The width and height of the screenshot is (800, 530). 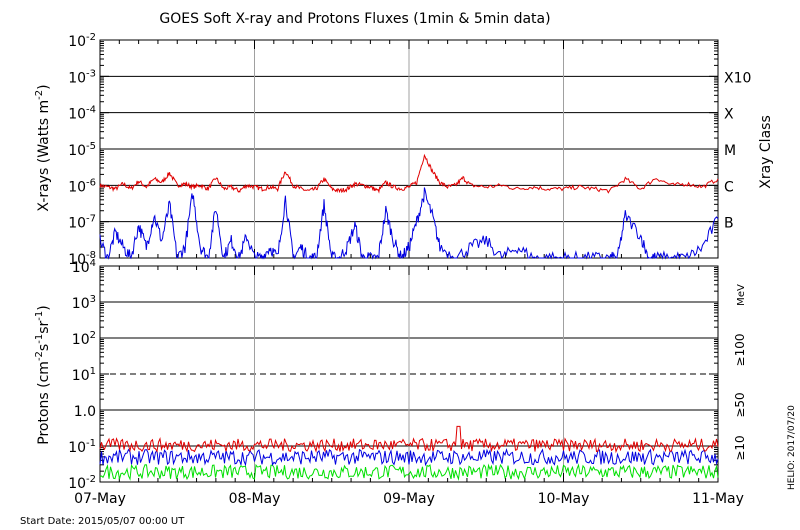 I want to click on y-tick-label: 10⁻⁴, so click(x=82, y=114).